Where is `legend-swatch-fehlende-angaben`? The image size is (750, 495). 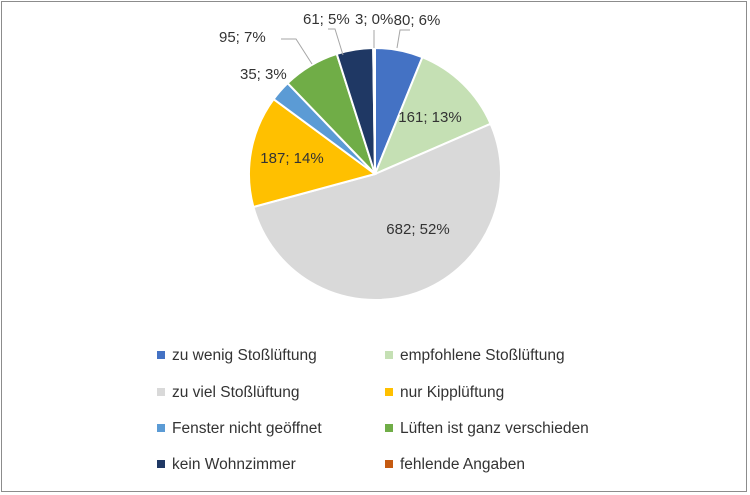 legend-swatch-fehlende-angaben is located at coordinates (389, 464).